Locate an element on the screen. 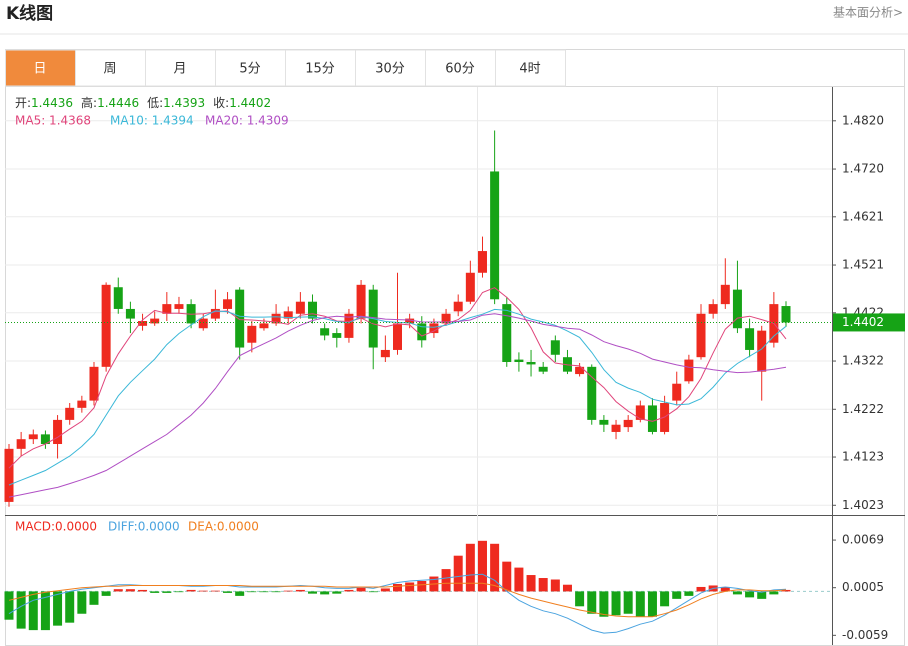 This screenshot has width=908, height=646. y-tick-label: 0.0005 is located at coordinates (863, 587).